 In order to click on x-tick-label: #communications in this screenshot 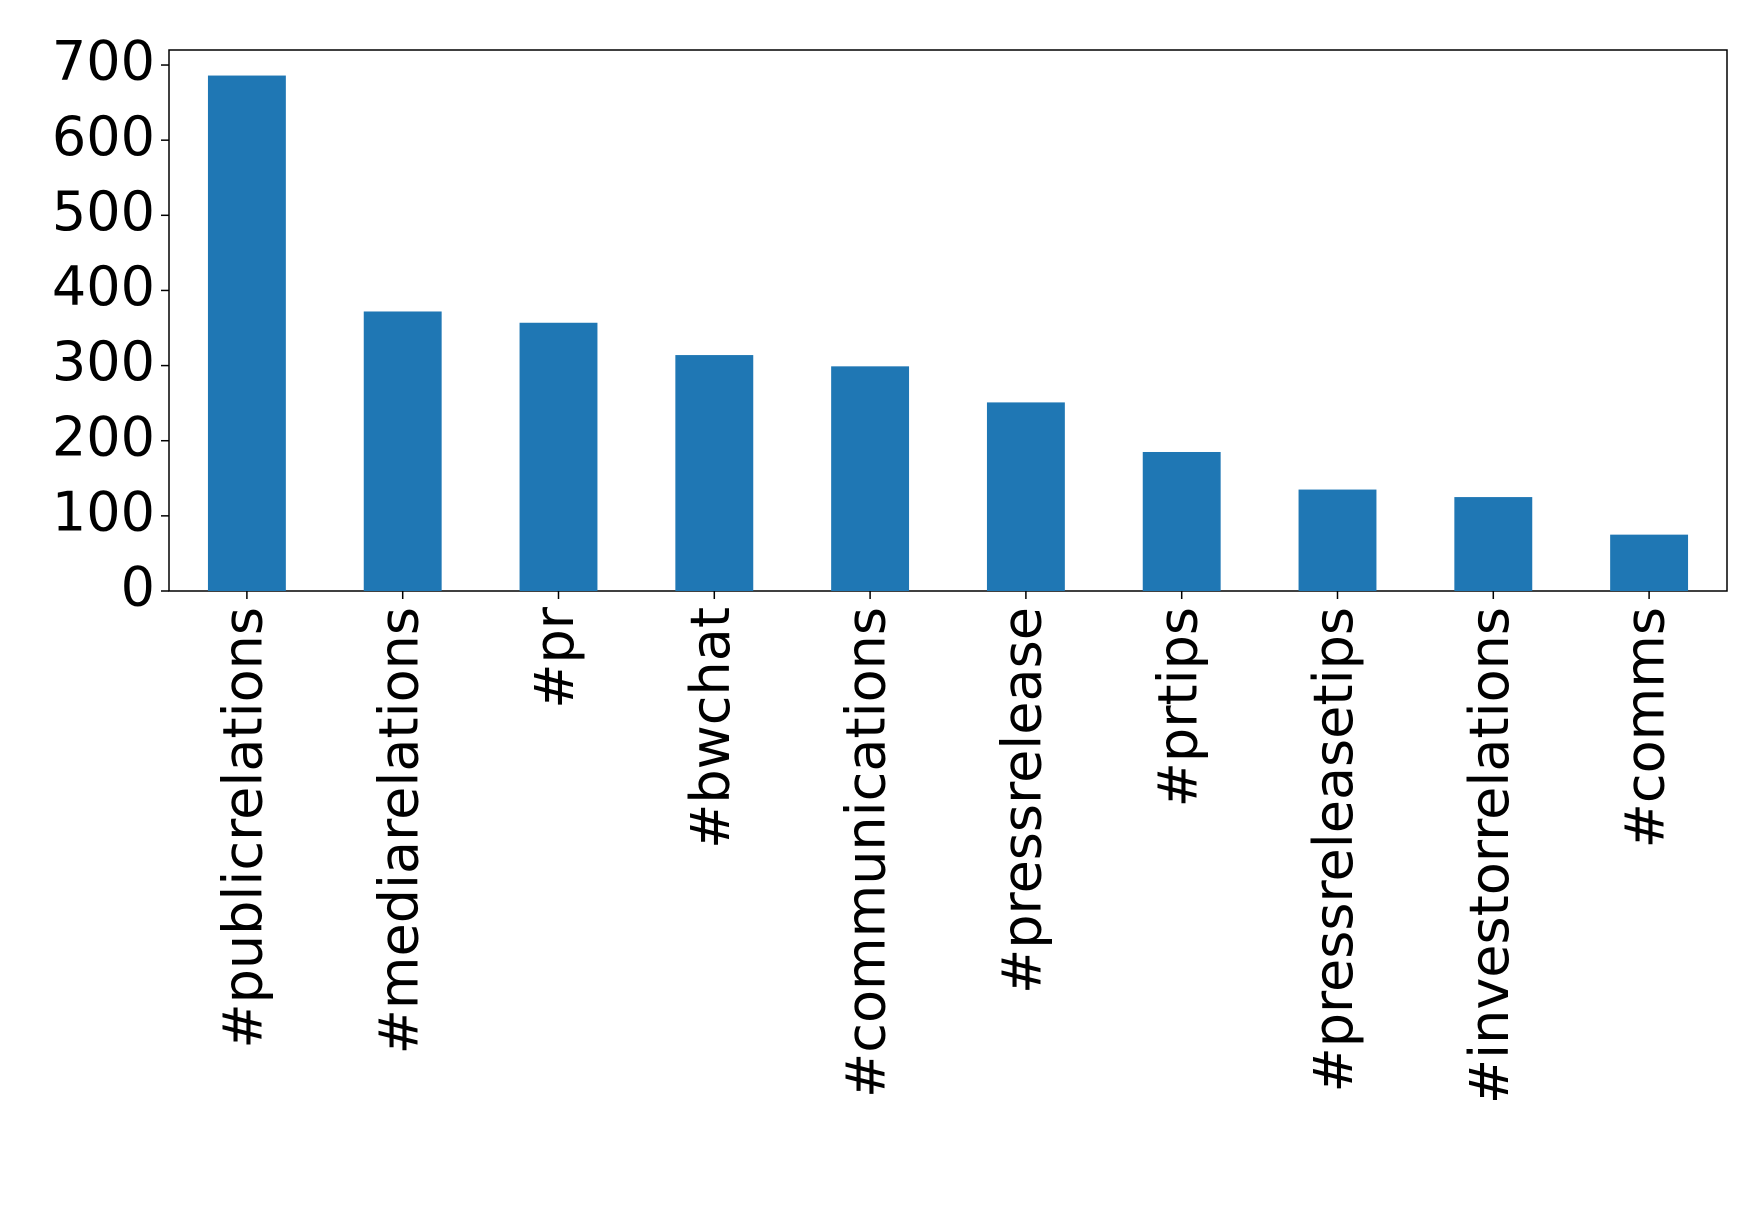, I will do `click(866, 852)`.